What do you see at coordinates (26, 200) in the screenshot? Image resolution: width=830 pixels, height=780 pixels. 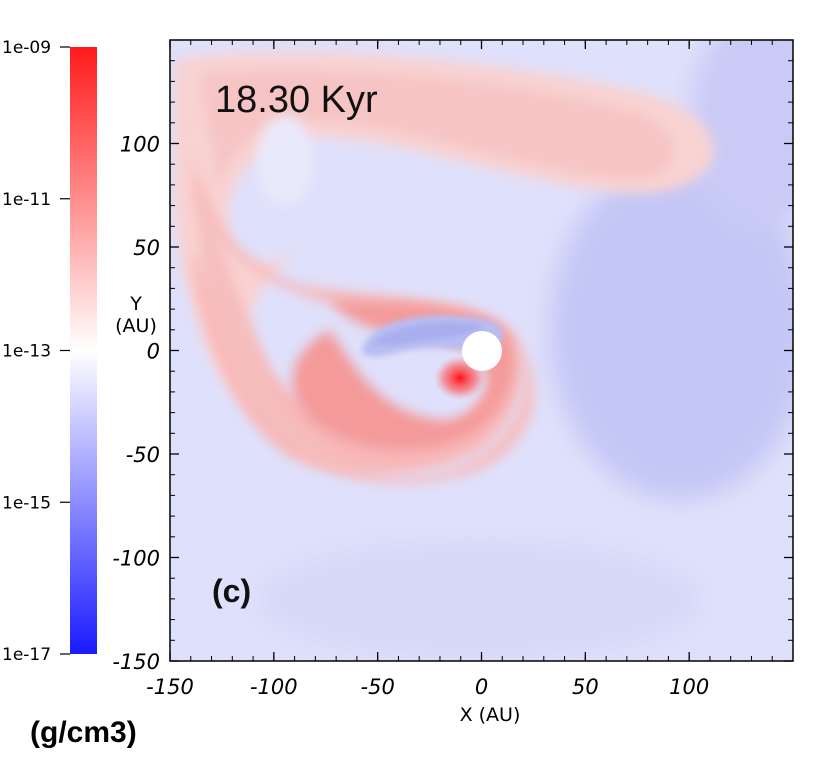 I see `colorbar-label: 1e-11` at bounding box center [26, 200].